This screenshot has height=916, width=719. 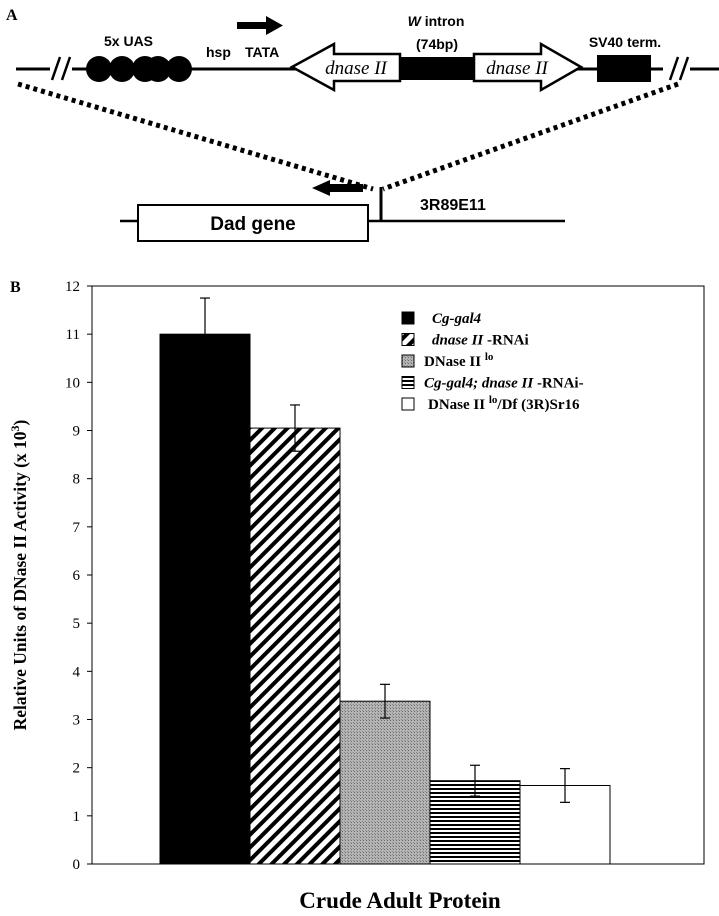 I want to click on panel-b-label: B, so click(x=15, y=287).